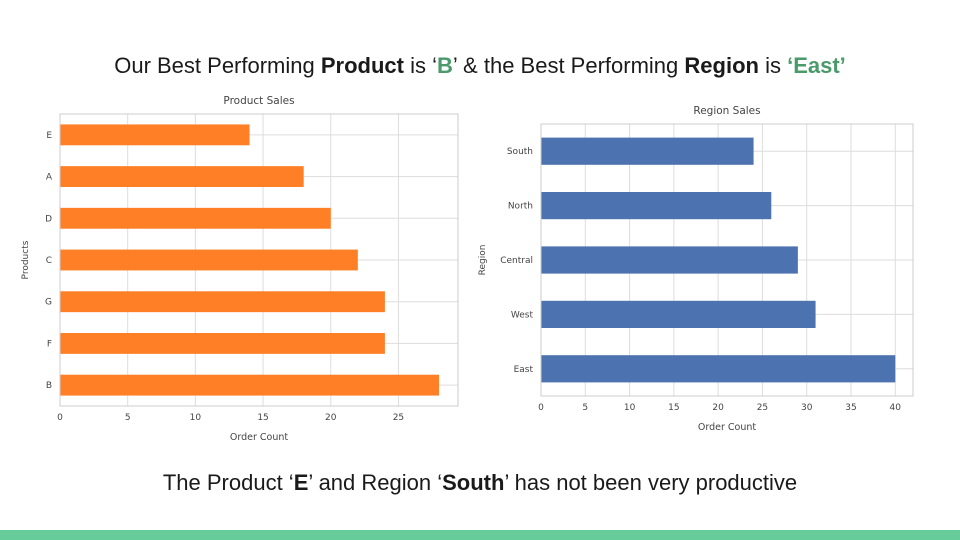  What do you see at coordinates (647, 151) in the screenshot?
I see `region-bar-south` at bounding box center [647, 151].